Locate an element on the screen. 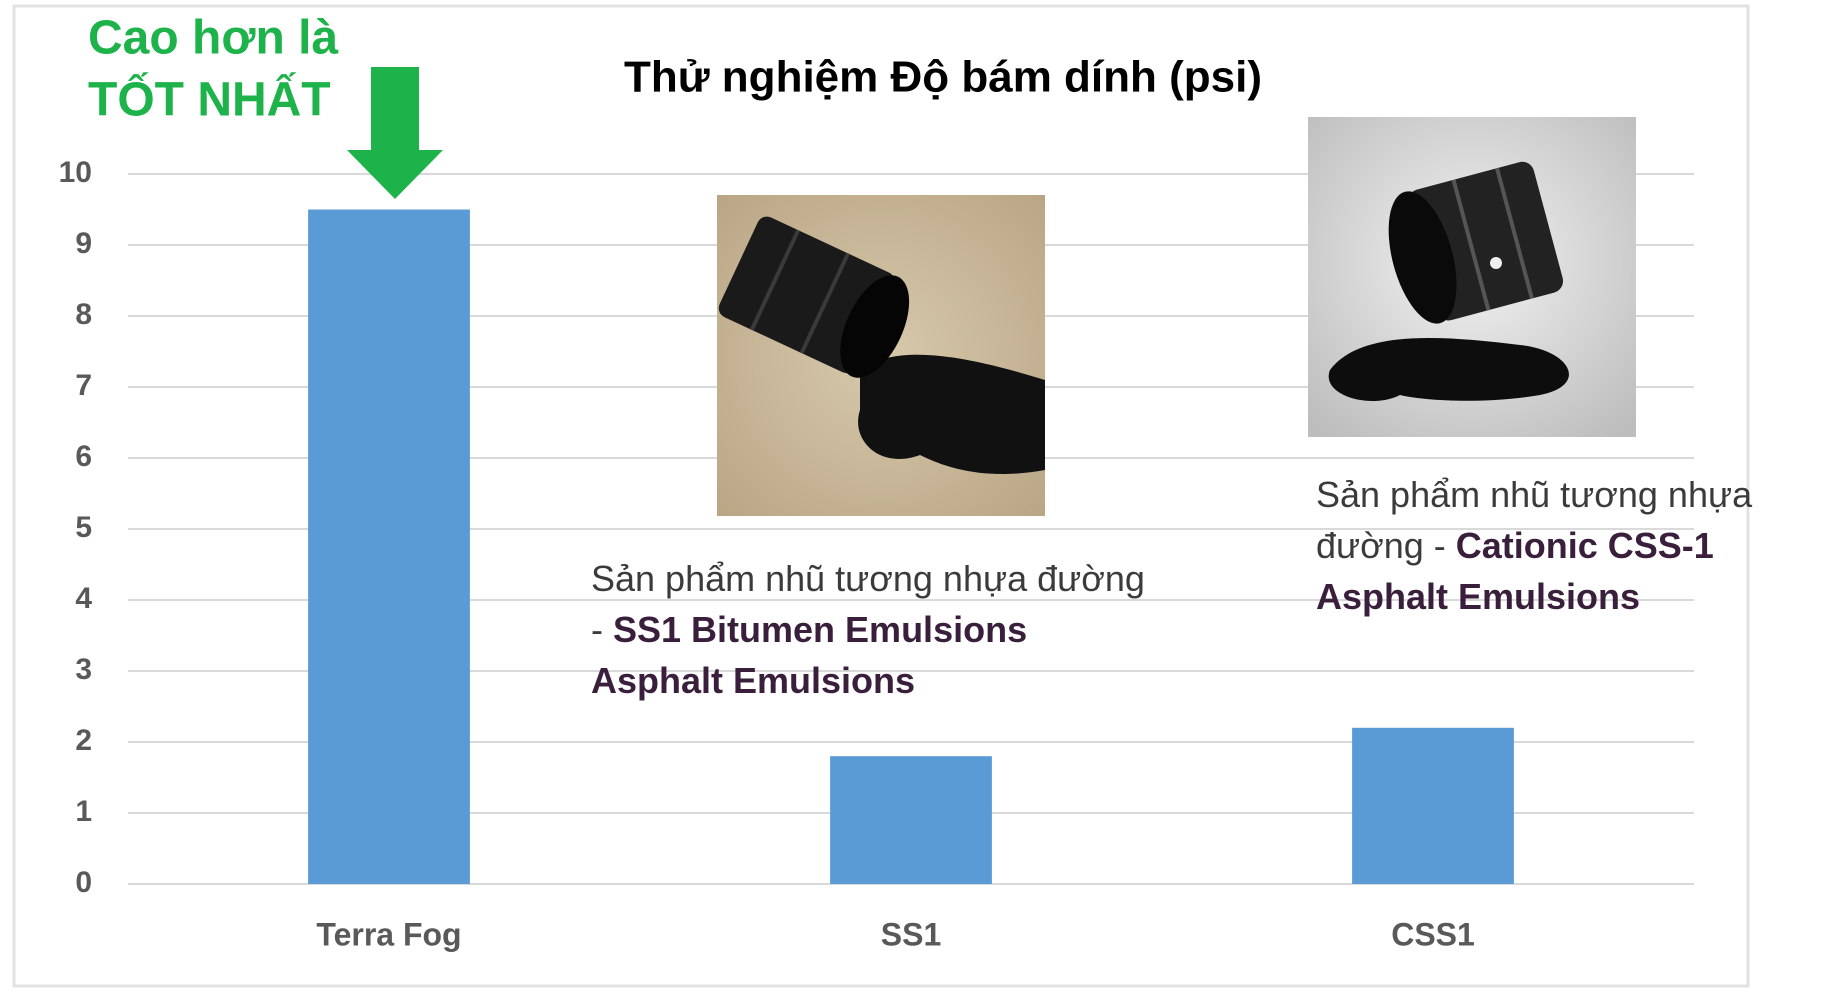  annotation-text: Sản phẩm nhũ tương nhựa đường is located at coordinates (868, 578).